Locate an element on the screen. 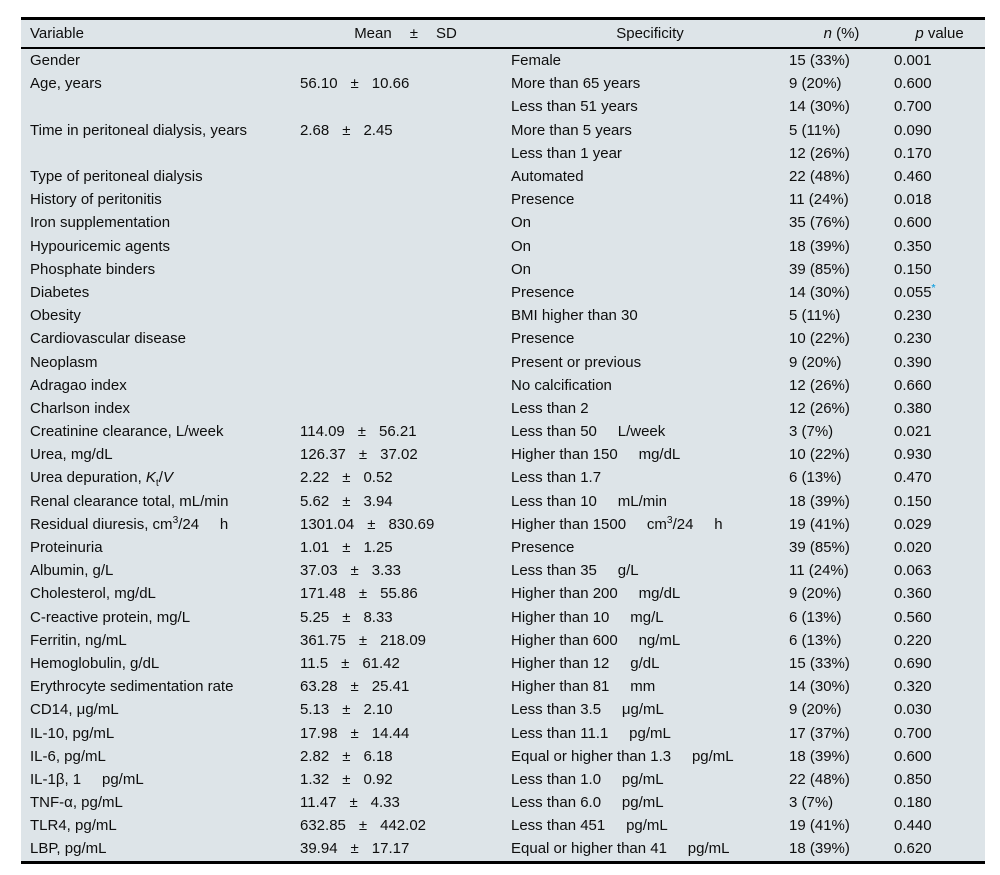 The height and width of the screenshot is (875, 1000). sd-value: 0.52 is located at coordinates (378, 478).